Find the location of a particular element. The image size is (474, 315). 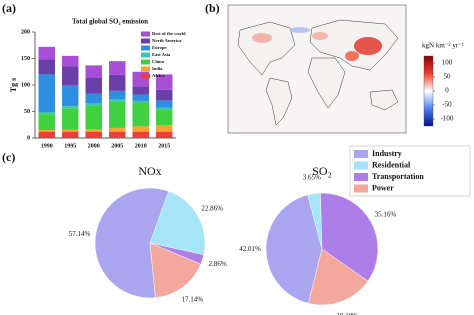

chart-title: Total global SO₂ emission is located at coordinates (110, 22).